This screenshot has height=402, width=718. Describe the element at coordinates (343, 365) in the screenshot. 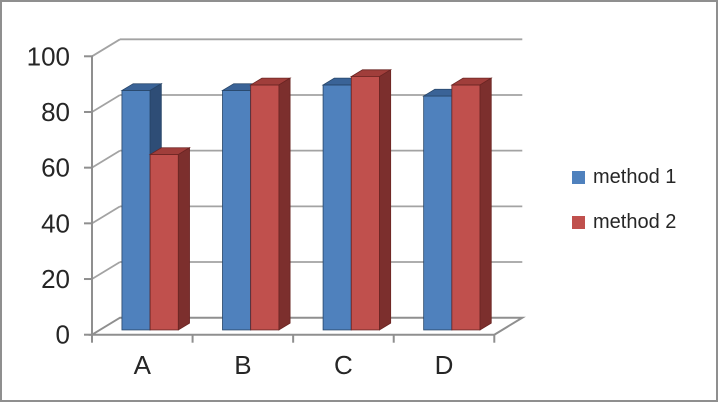

I see `x-axis-label: C` at that location.